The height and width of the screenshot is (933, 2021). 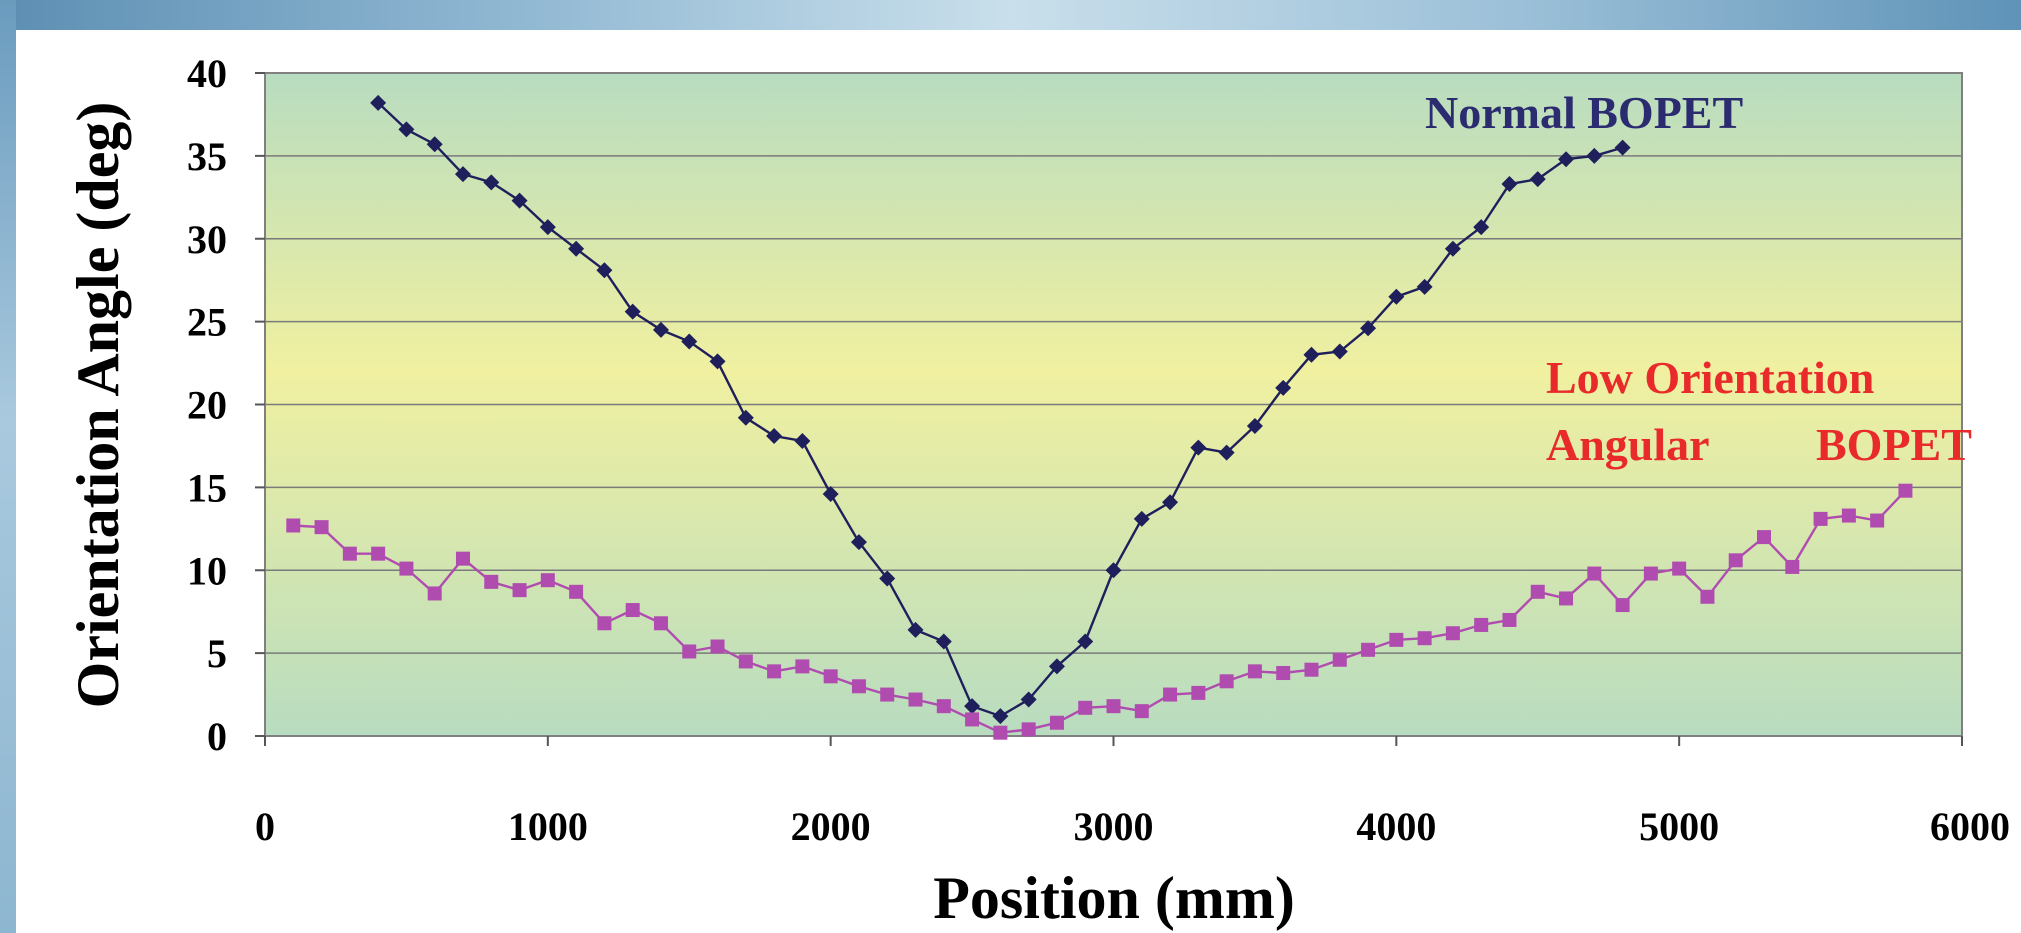 What do you see at coordinates (217, 653) in the screenshot?
I see `y-tick-label-5: 5` at bounding box center [217, 653].